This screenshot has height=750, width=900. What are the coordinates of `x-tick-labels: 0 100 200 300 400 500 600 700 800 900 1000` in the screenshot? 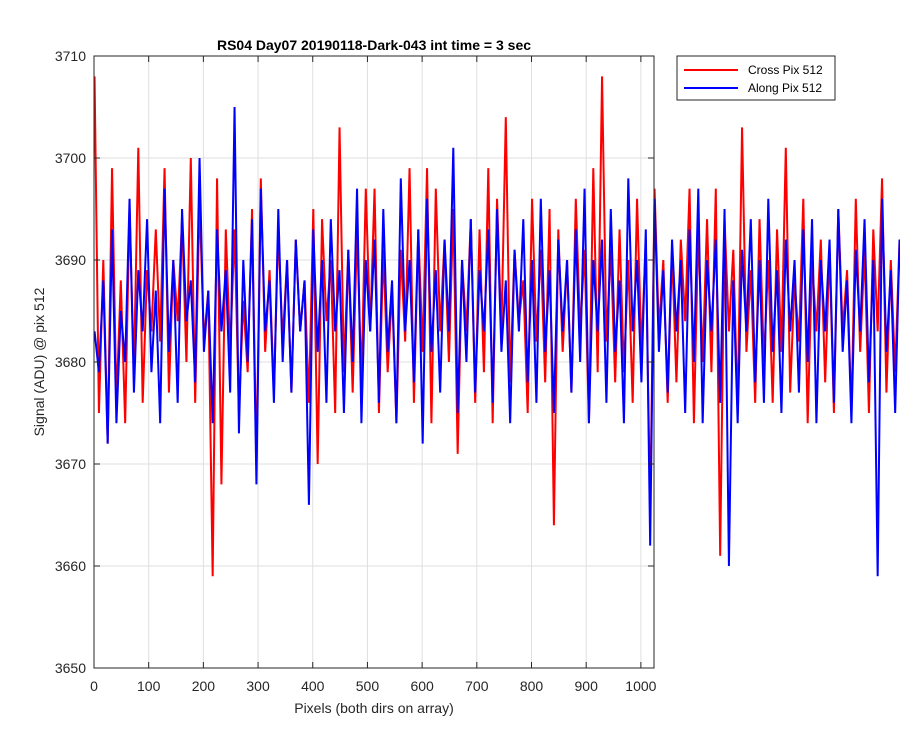 It's located at (373, 686).